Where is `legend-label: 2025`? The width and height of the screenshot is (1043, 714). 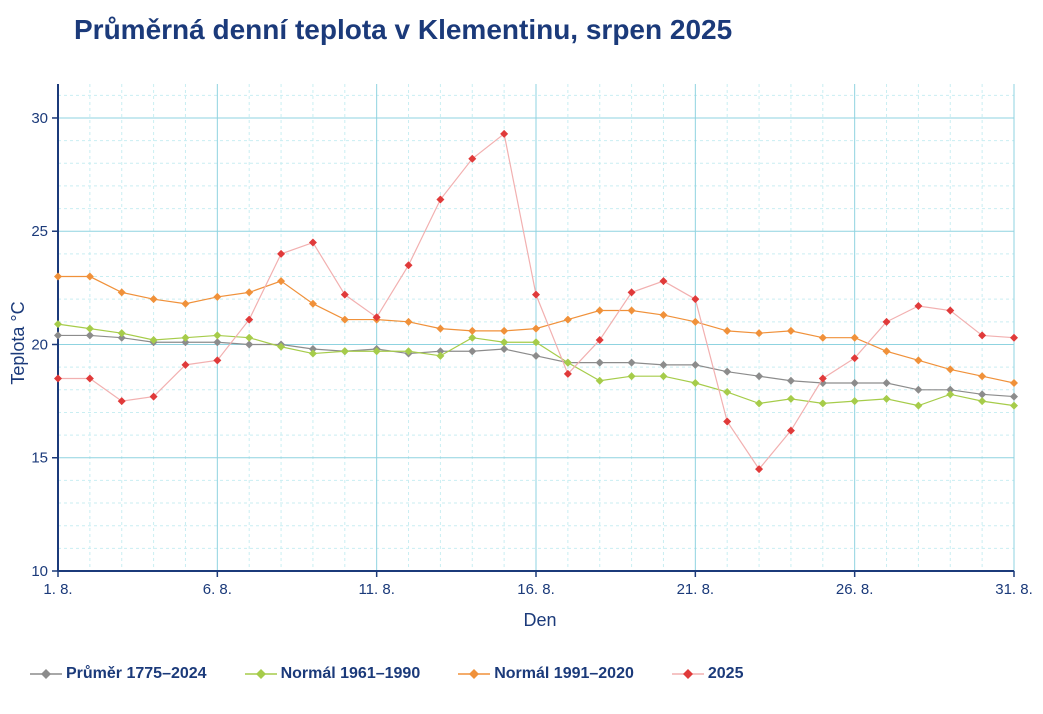 legend-label: 2025 is located at coordinates (725, 673).